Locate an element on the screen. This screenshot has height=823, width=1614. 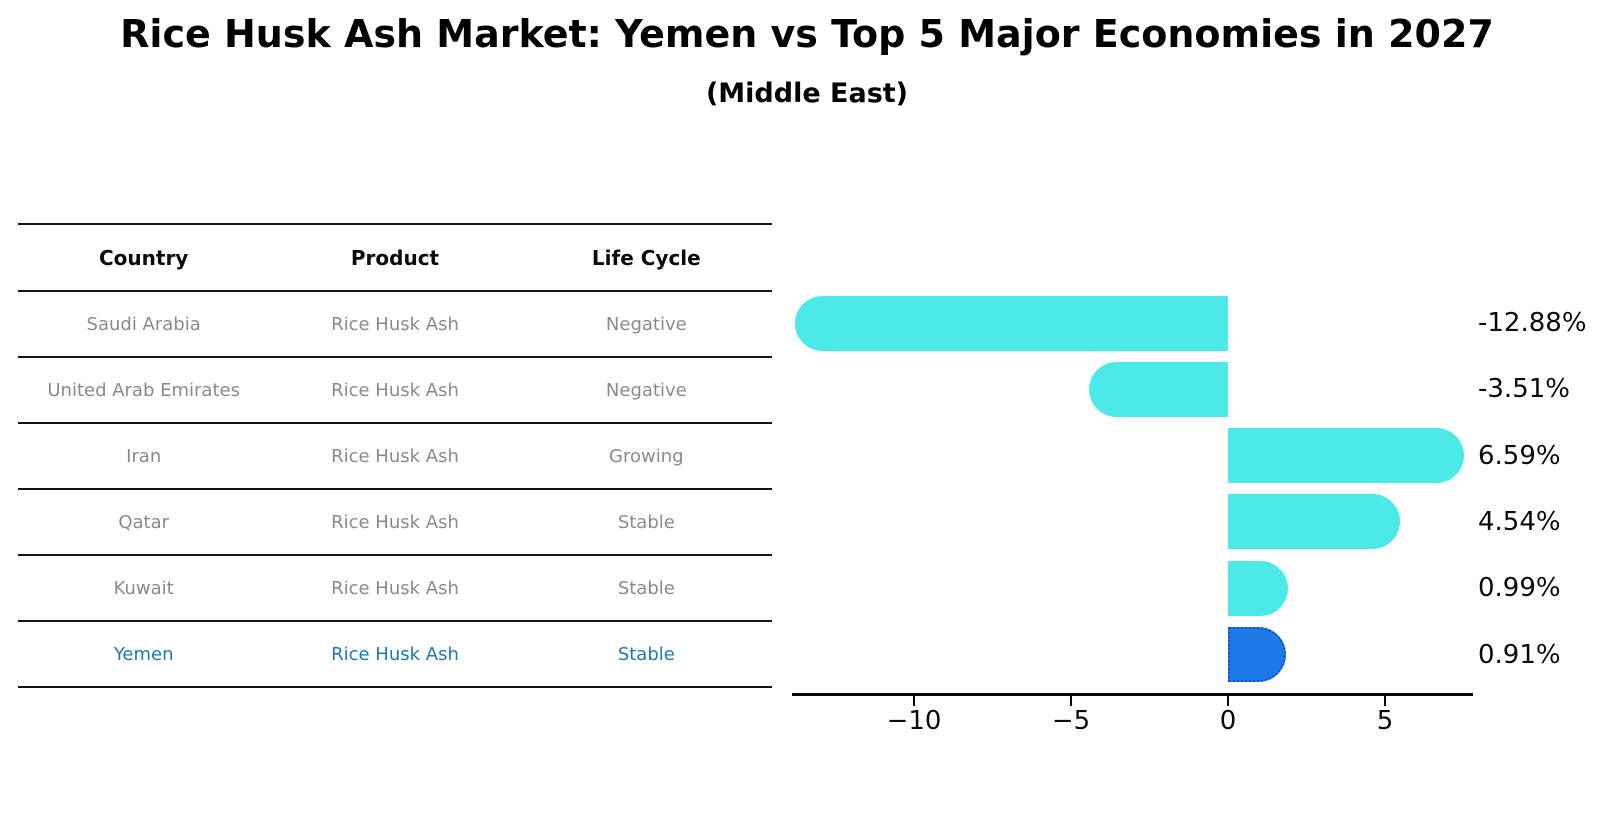
bar-saudi-arabia is located at coordinates (1011, 323).